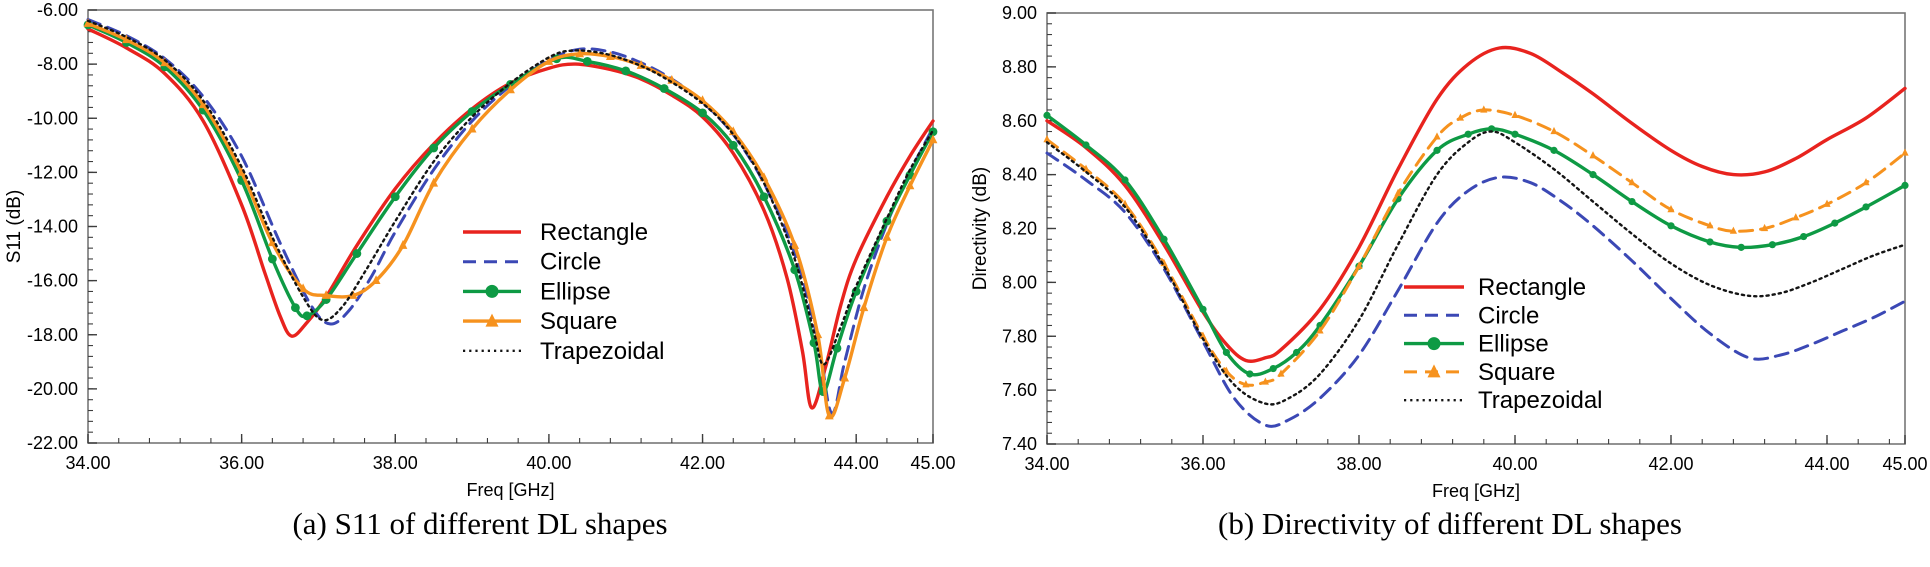 This screenshot has height=567, width=1930. What do you see at coordinates (1019, 67) in the screenshot?
I see `y-tick-label: 8.80` at bounding box center [1019, 67].